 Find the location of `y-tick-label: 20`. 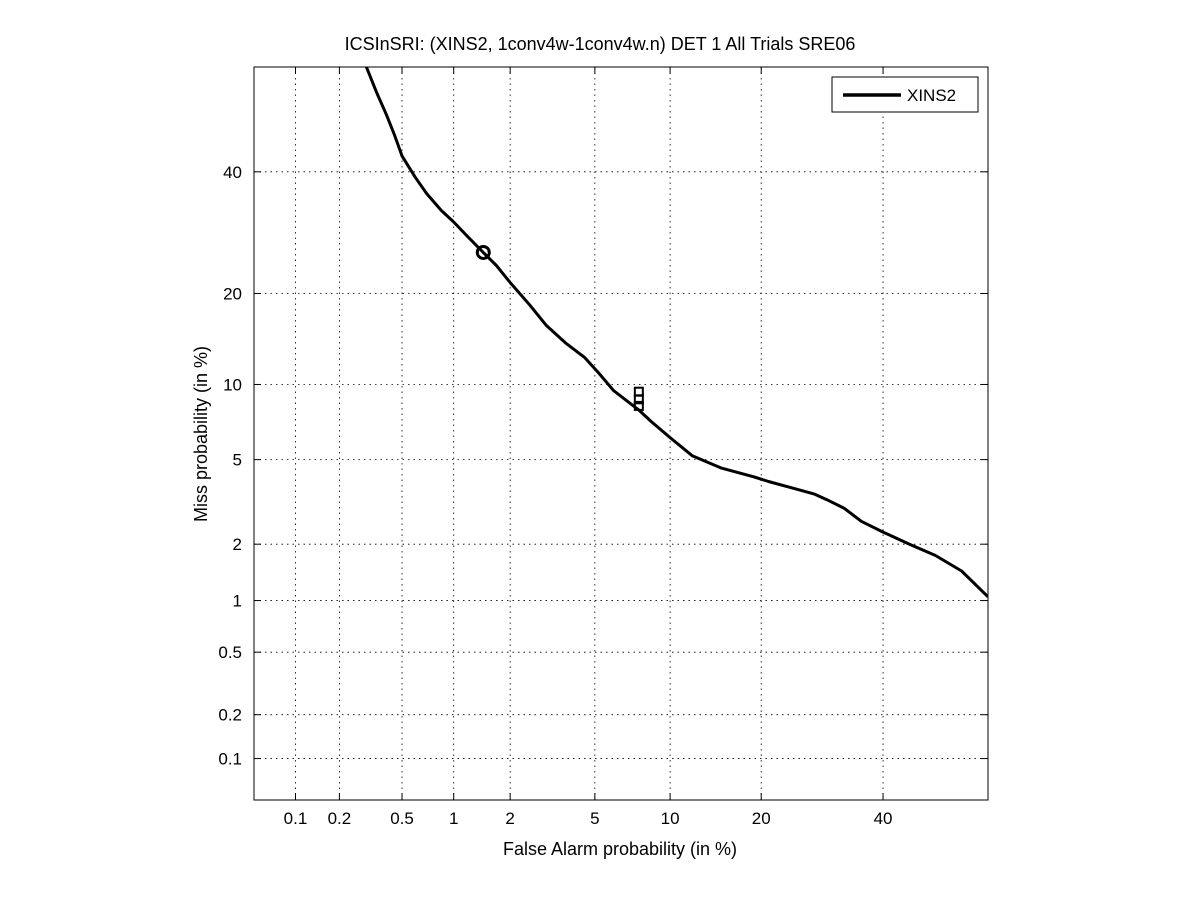

y-tick-label: 20 is located at coordinates (232, 293).